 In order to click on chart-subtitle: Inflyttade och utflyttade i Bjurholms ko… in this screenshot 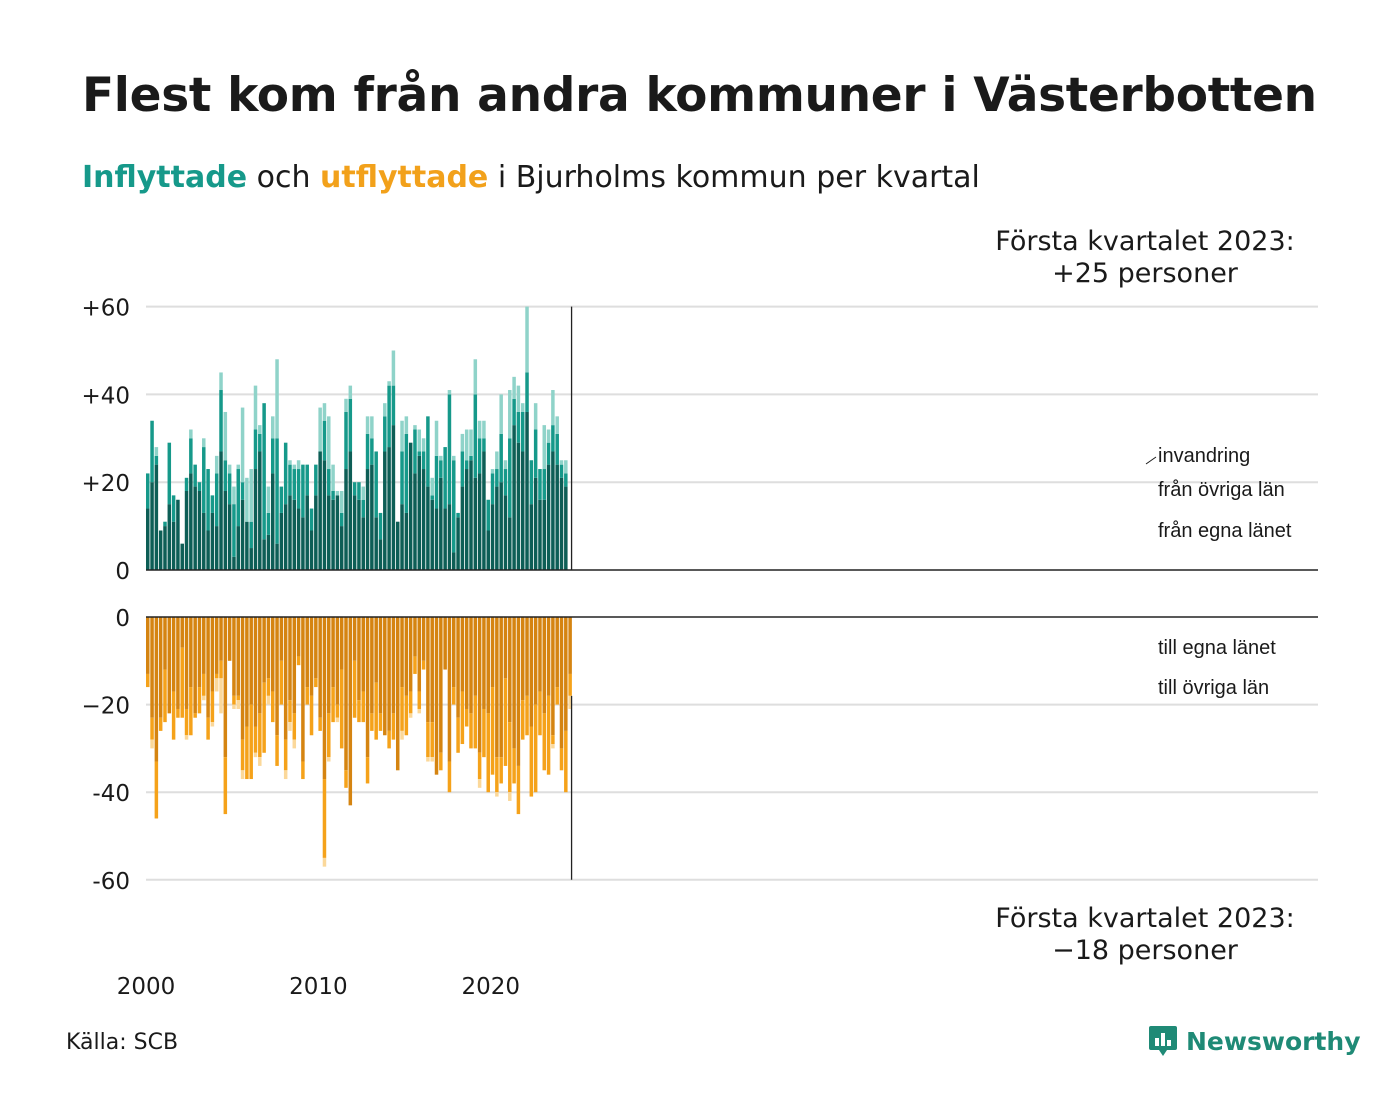, I will do `click(531, 177)`.